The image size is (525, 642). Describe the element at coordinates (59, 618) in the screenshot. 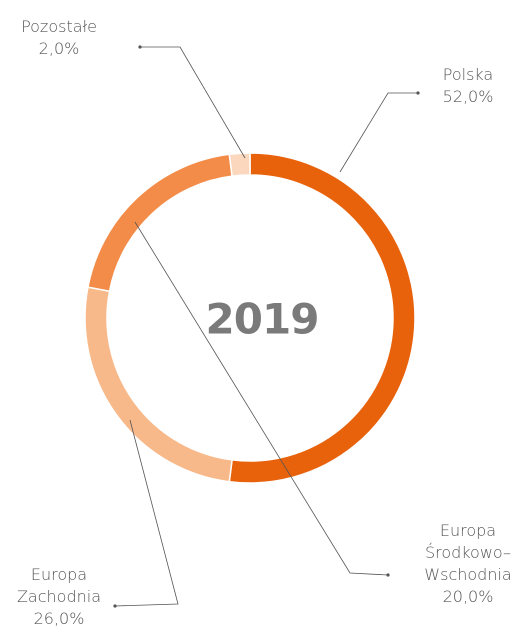

I see `slice-value: 26,0%` at that location.